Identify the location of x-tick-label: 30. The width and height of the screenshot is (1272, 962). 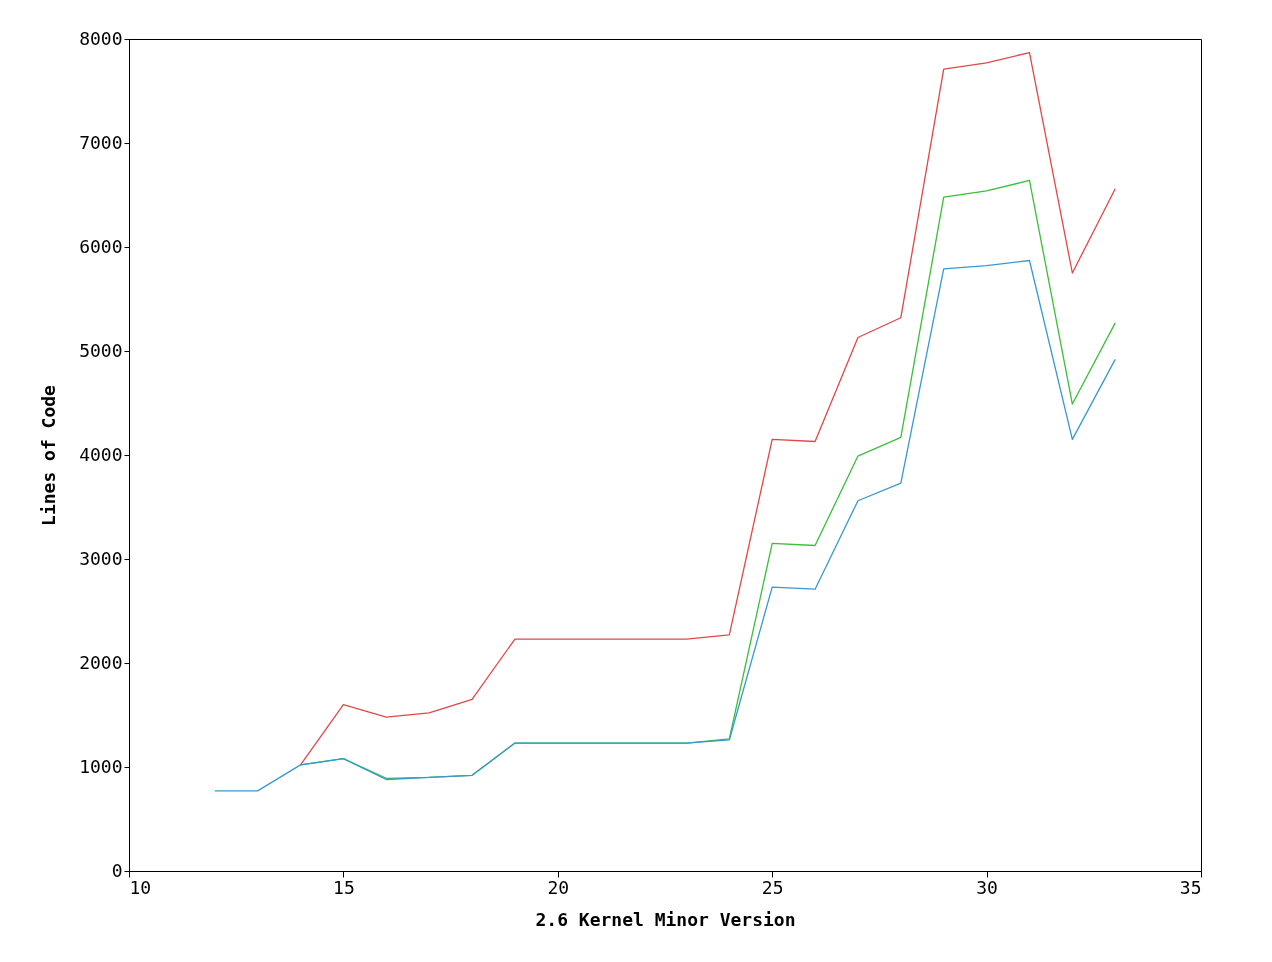
(987, 887).